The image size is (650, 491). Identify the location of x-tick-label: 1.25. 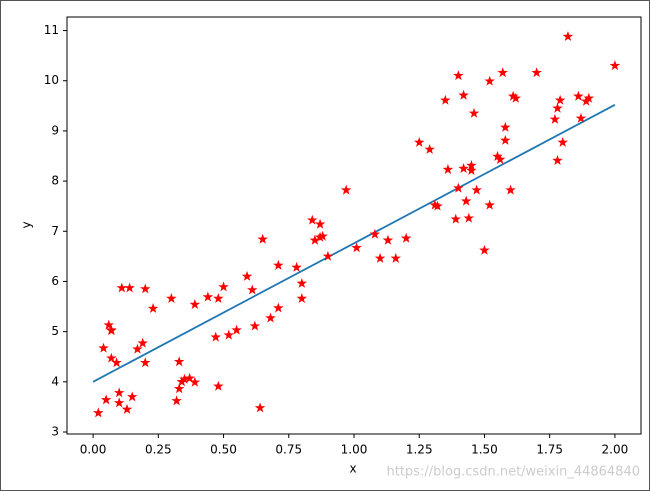
(419, 450).